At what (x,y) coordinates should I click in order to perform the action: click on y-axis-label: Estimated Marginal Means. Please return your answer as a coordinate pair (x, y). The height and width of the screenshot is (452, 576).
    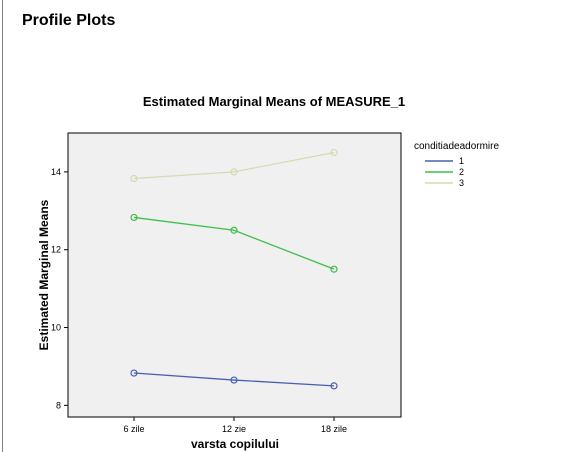
    Looking at the image, I should click on (44, 274).